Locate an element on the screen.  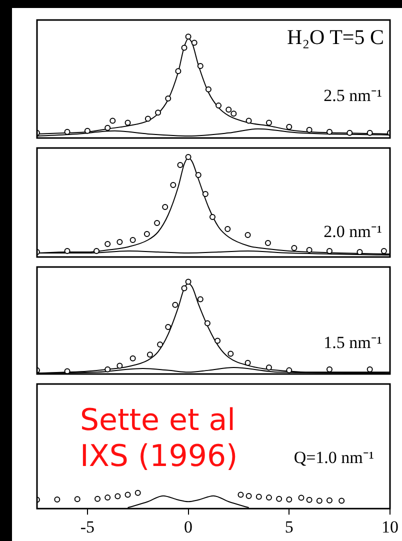
annotation: 2.0 nm⁻¹ is located at coordinates (353, 231).